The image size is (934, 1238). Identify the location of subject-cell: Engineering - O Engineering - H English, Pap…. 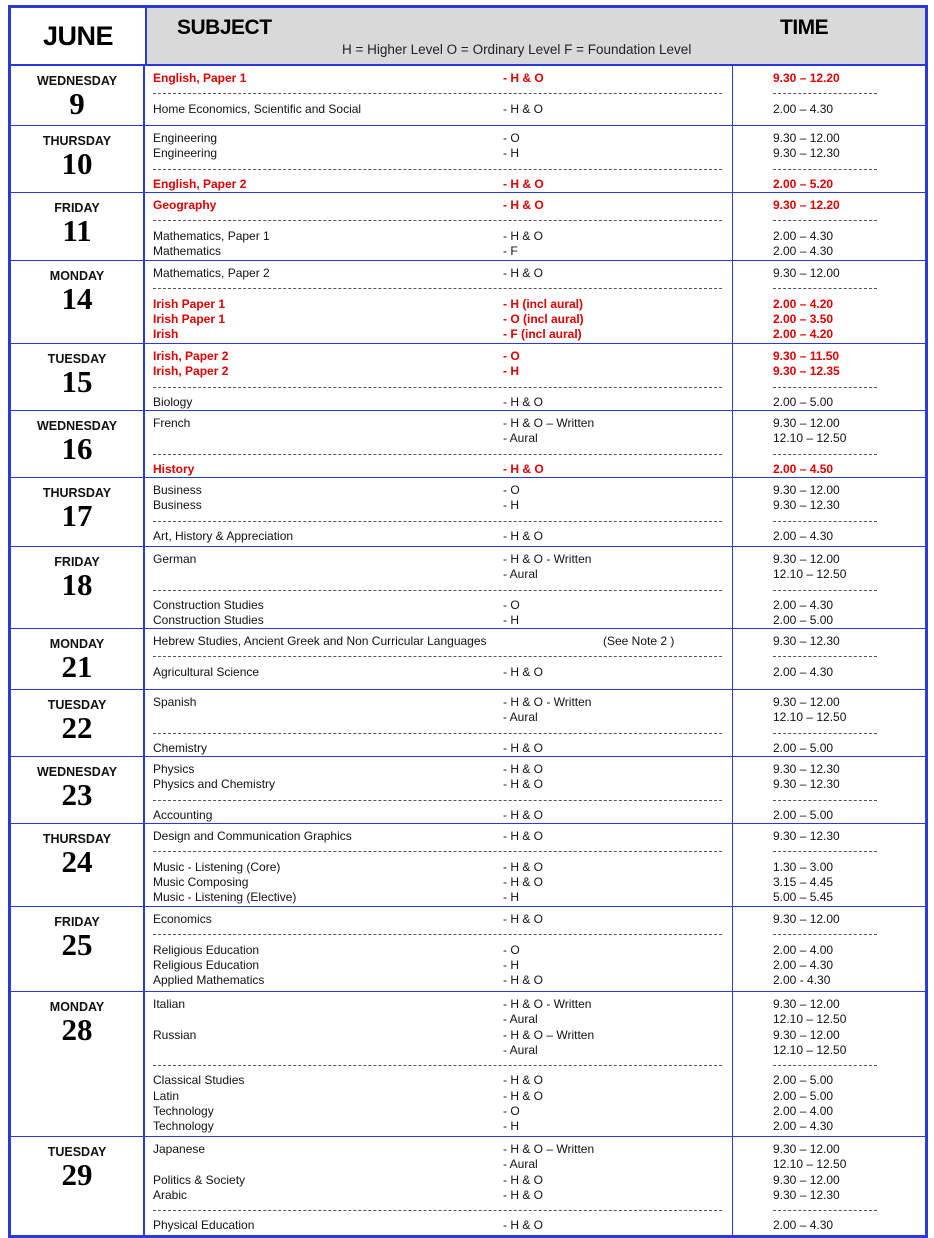
(439, 159).